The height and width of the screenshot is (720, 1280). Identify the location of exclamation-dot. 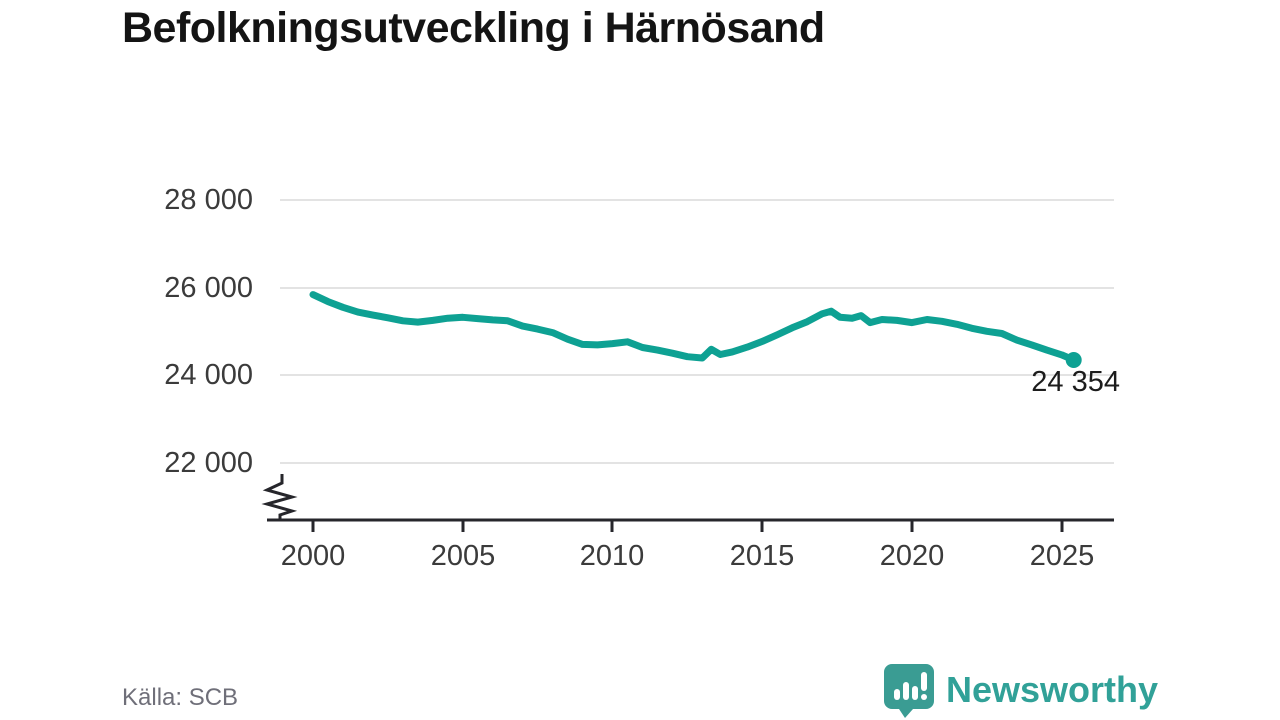
(923, 697).